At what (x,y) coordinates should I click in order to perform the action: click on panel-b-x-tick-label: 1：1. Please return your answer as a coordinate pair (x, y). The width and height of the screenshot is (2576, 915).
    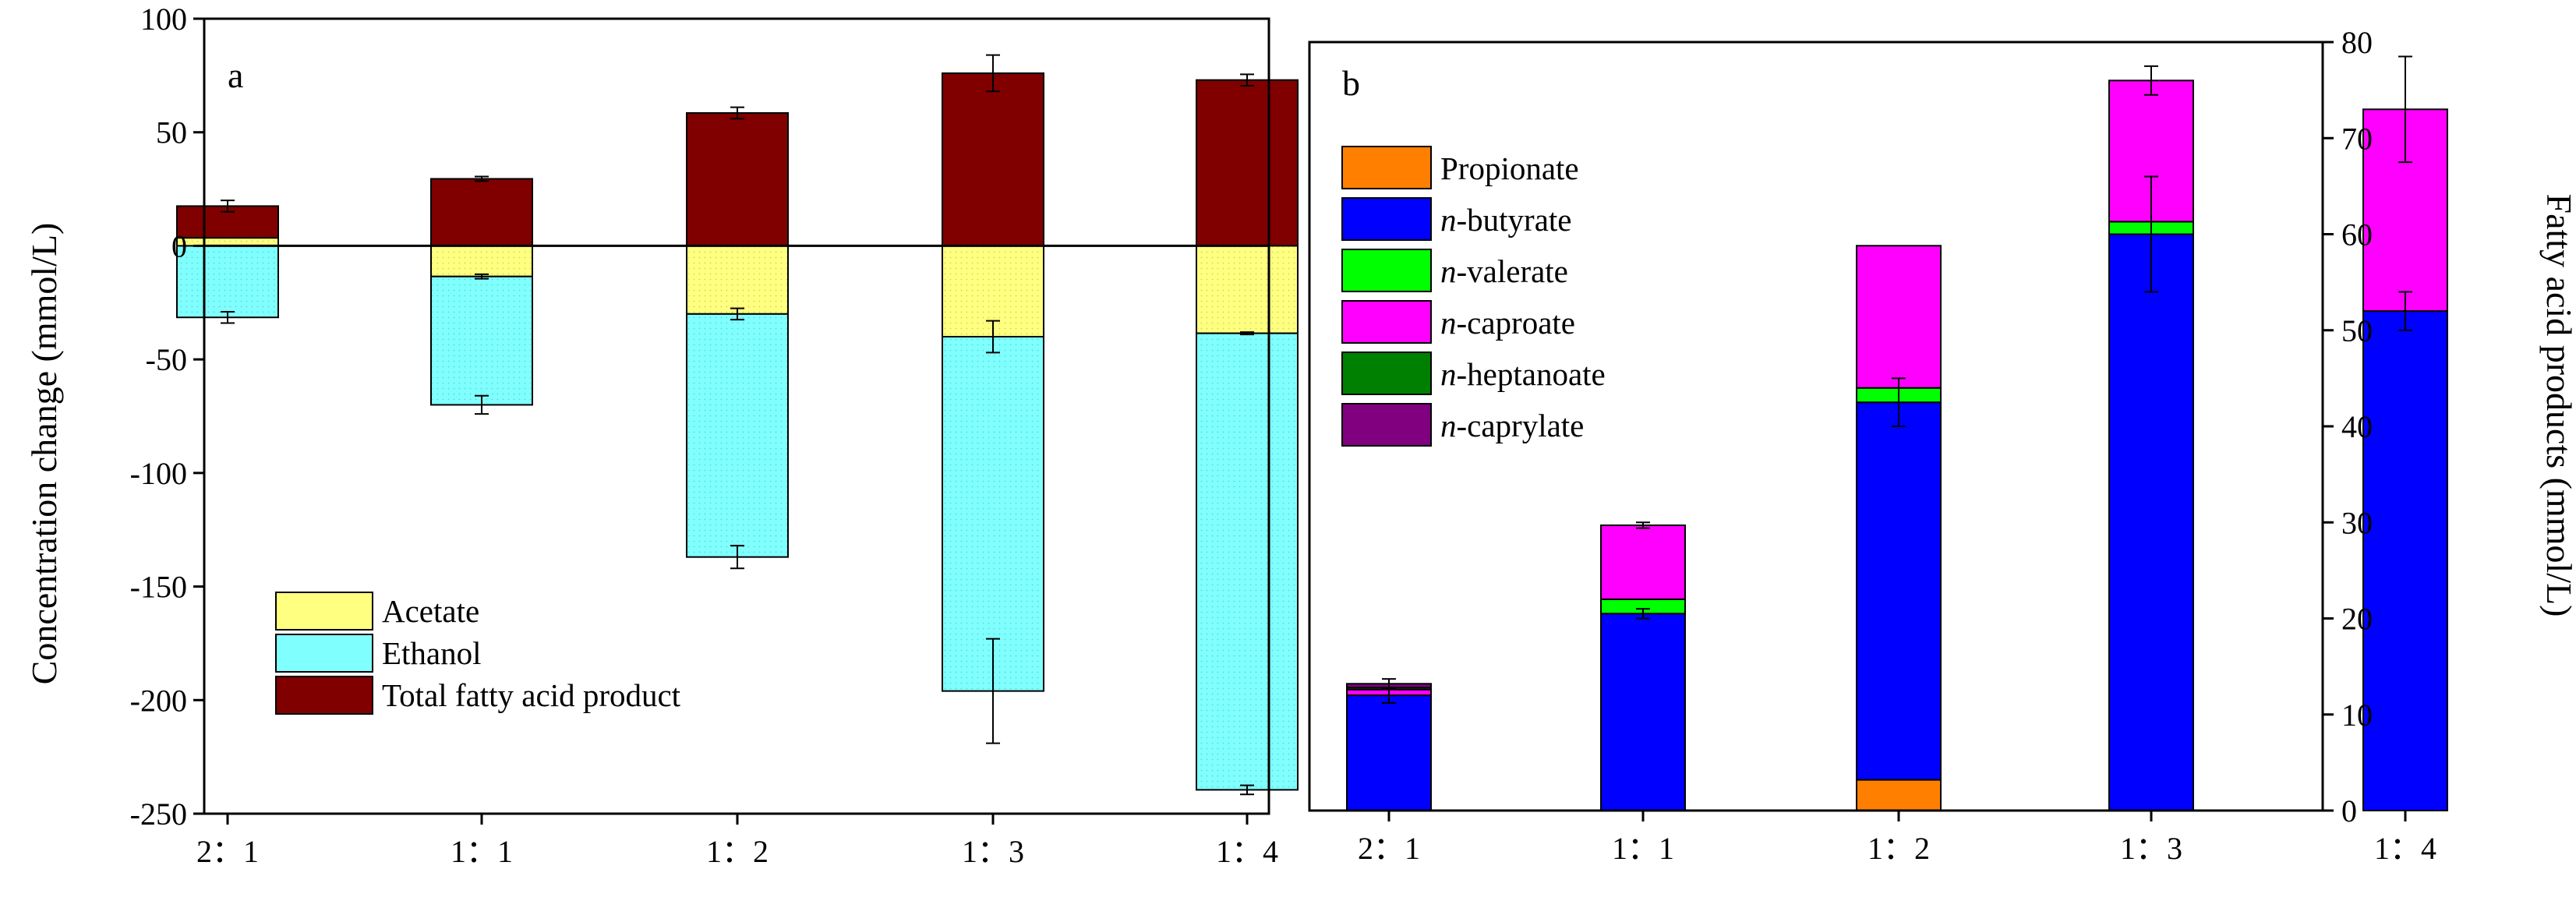
    Looking at the image, I should click on (1643, 848).